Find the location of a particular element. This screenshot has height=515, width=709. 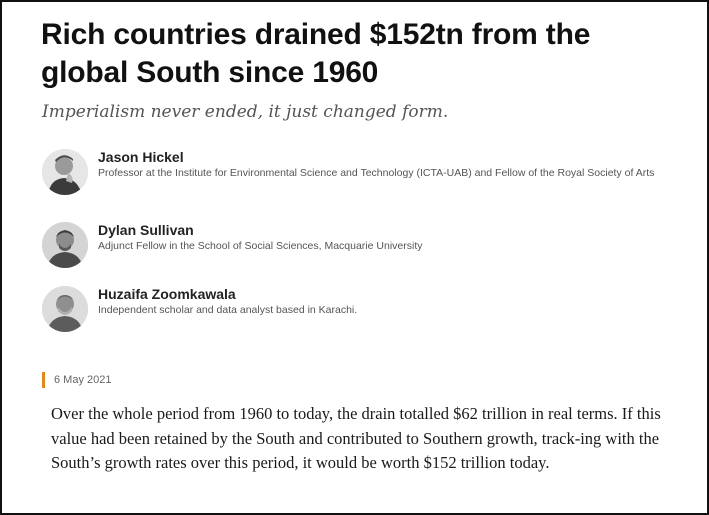

author-name: Jason Hickel is located at coordinates (141, 157).